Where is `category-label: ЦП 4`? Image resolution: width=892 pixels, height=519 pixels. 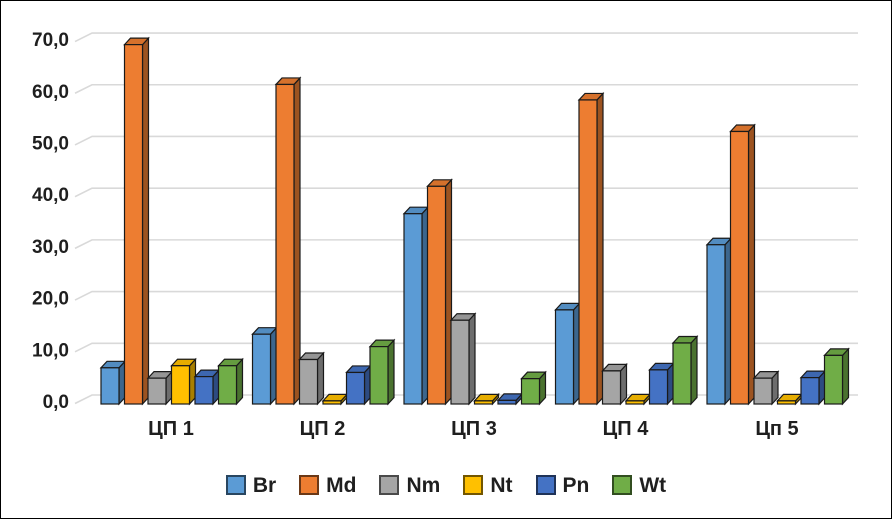 category-label: ЦП 4 is located at coordinates (626, 429).